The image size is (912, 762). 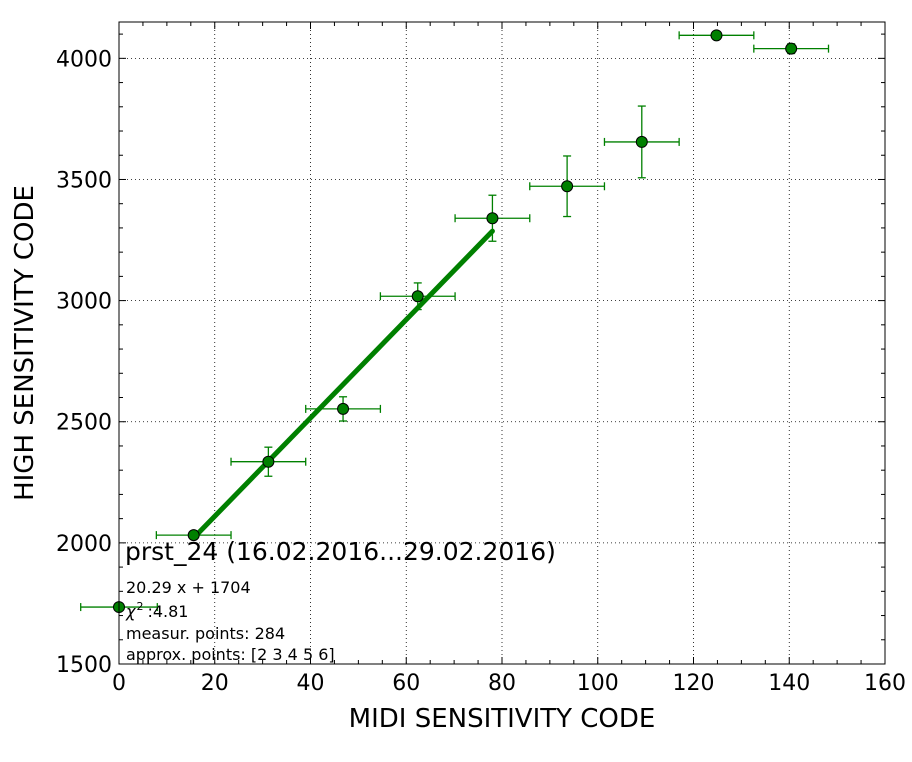 What do you see at coordinates (789, 683) in the screenshot?
I see `x-tick-label: 140` at bounding box center [789, 683].